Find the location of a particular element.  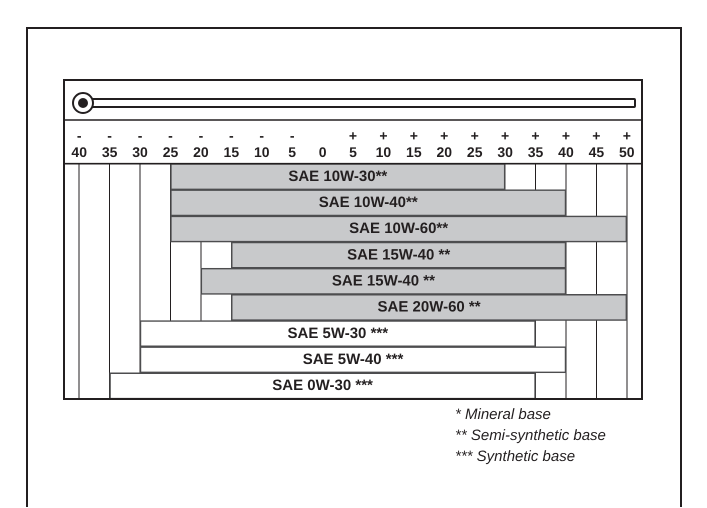

x-tick-label: + 15 is located at coordinates (414, 143).